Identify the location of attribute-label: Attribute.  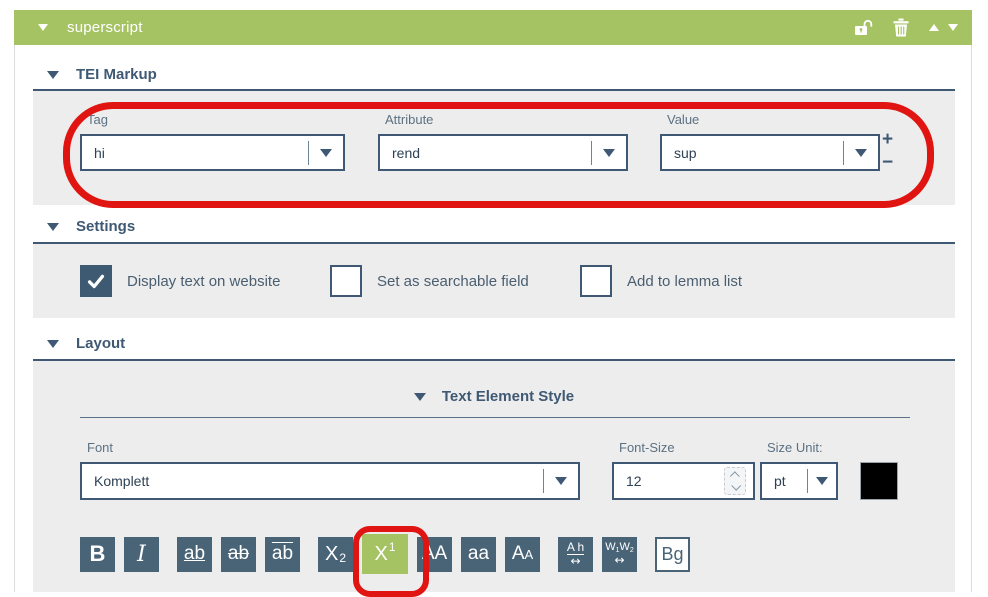
(409, 119).